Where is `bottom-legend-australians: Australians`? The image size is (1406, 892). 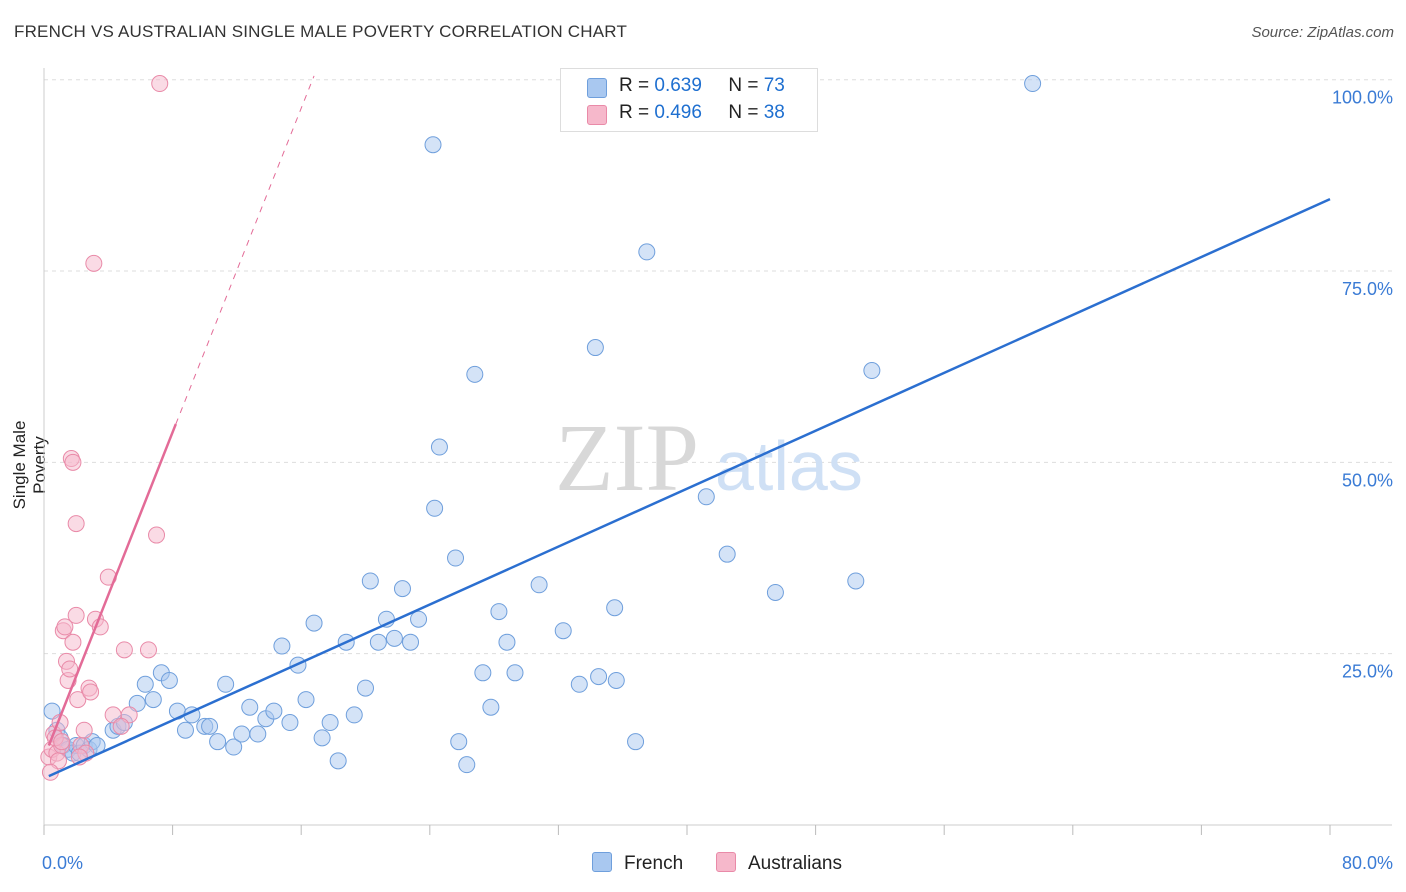 bottom-legend-australians: Australians is located at coordinates (779, 863).